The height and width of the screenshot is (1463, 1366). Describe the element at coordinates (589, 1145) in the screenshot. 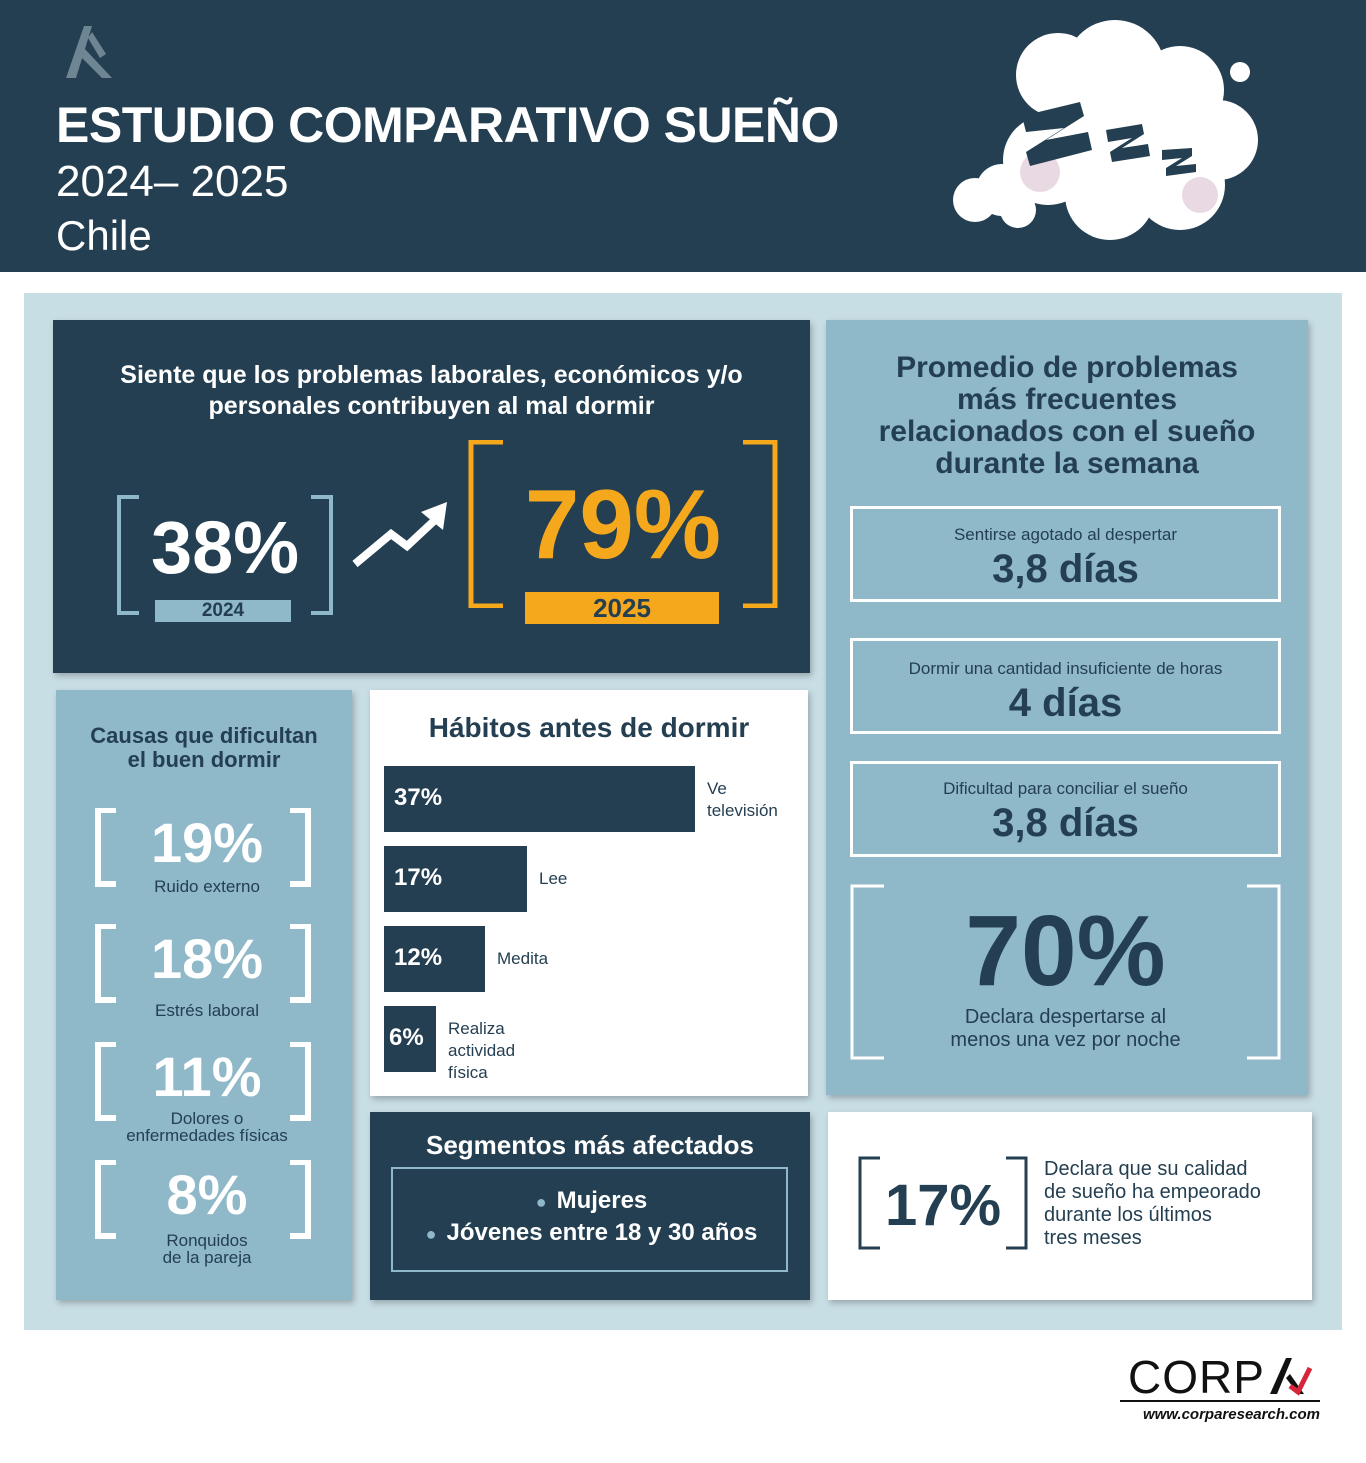

I see `segments-title: Segmentos más afectados` at that location.